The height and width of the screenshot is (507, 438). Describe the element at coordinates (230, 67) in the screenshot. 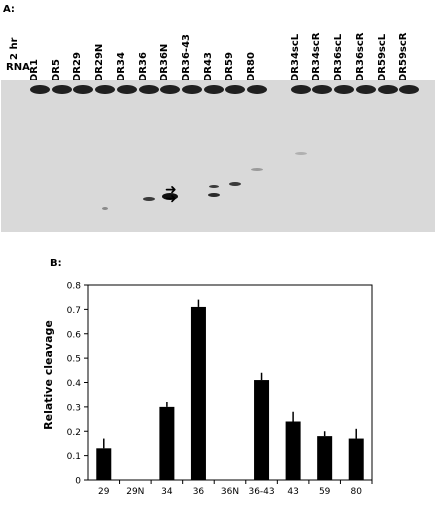

I see `lane-label: DR59` at that location.